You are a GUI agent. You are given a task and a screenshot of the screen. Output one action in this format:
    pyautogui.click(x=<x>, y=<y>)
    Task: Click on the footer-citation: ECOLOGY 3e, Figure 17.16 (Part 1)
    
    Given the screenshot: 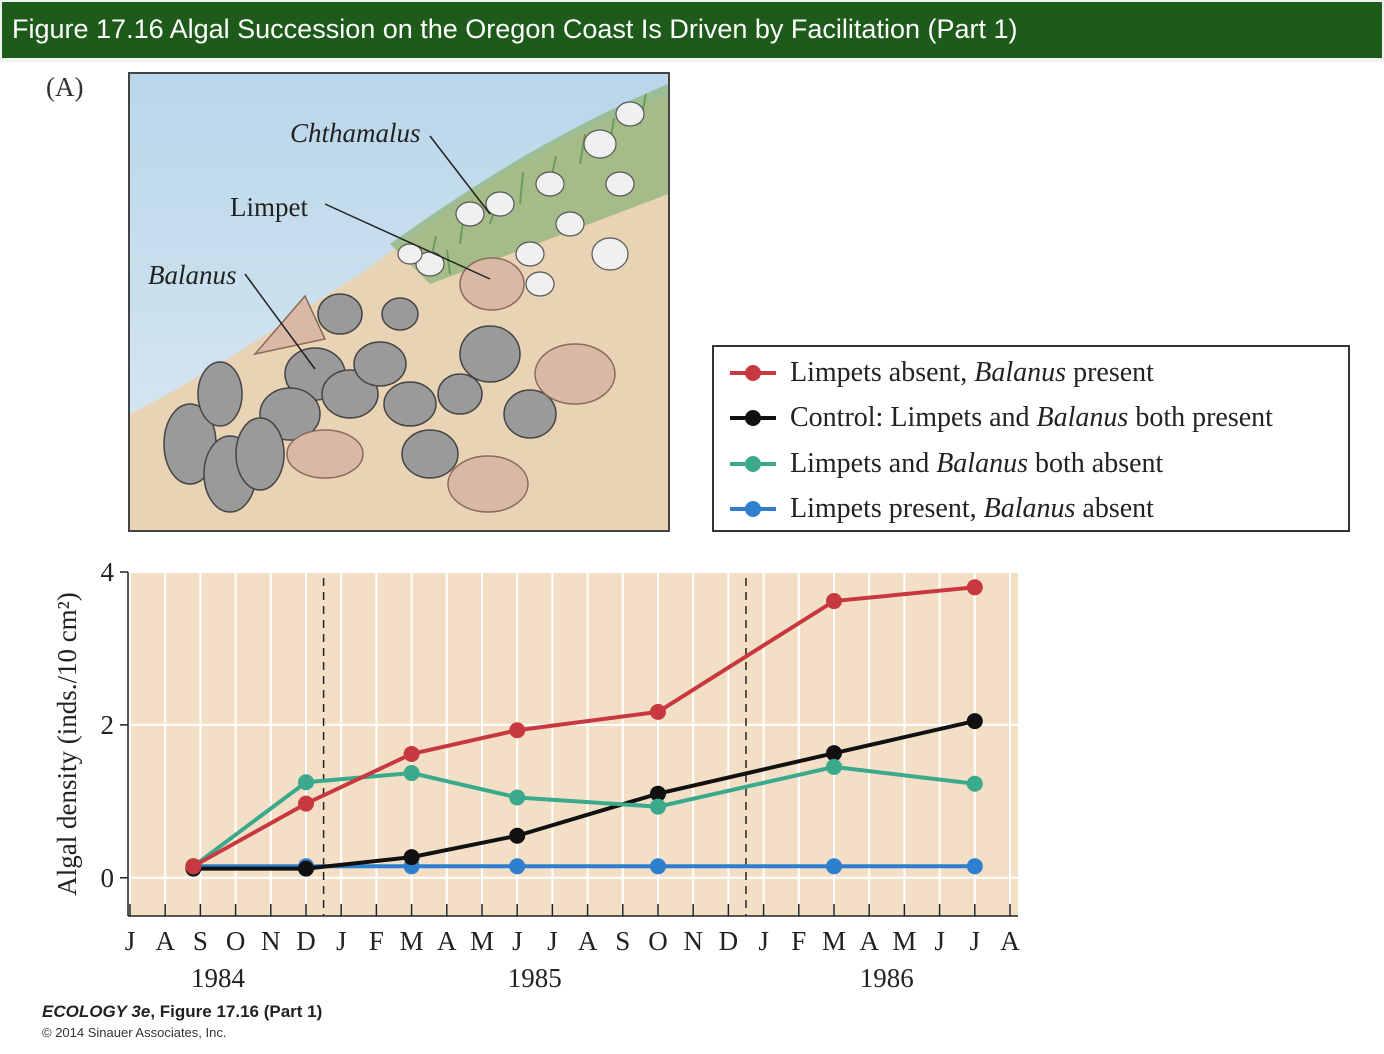 What is the action you would take?
    pyautogui.click(x=182, y=1011)
    